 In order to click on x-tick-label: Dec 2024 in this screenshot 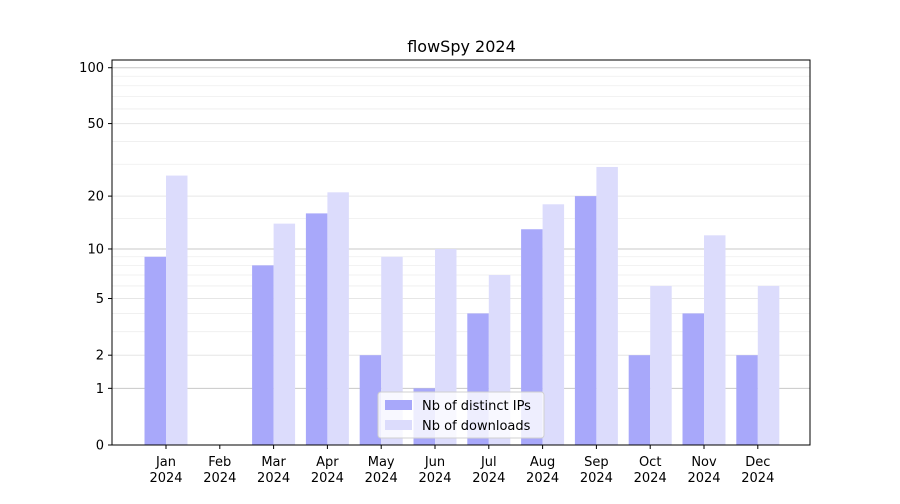, I will do `click(757, 470)`.